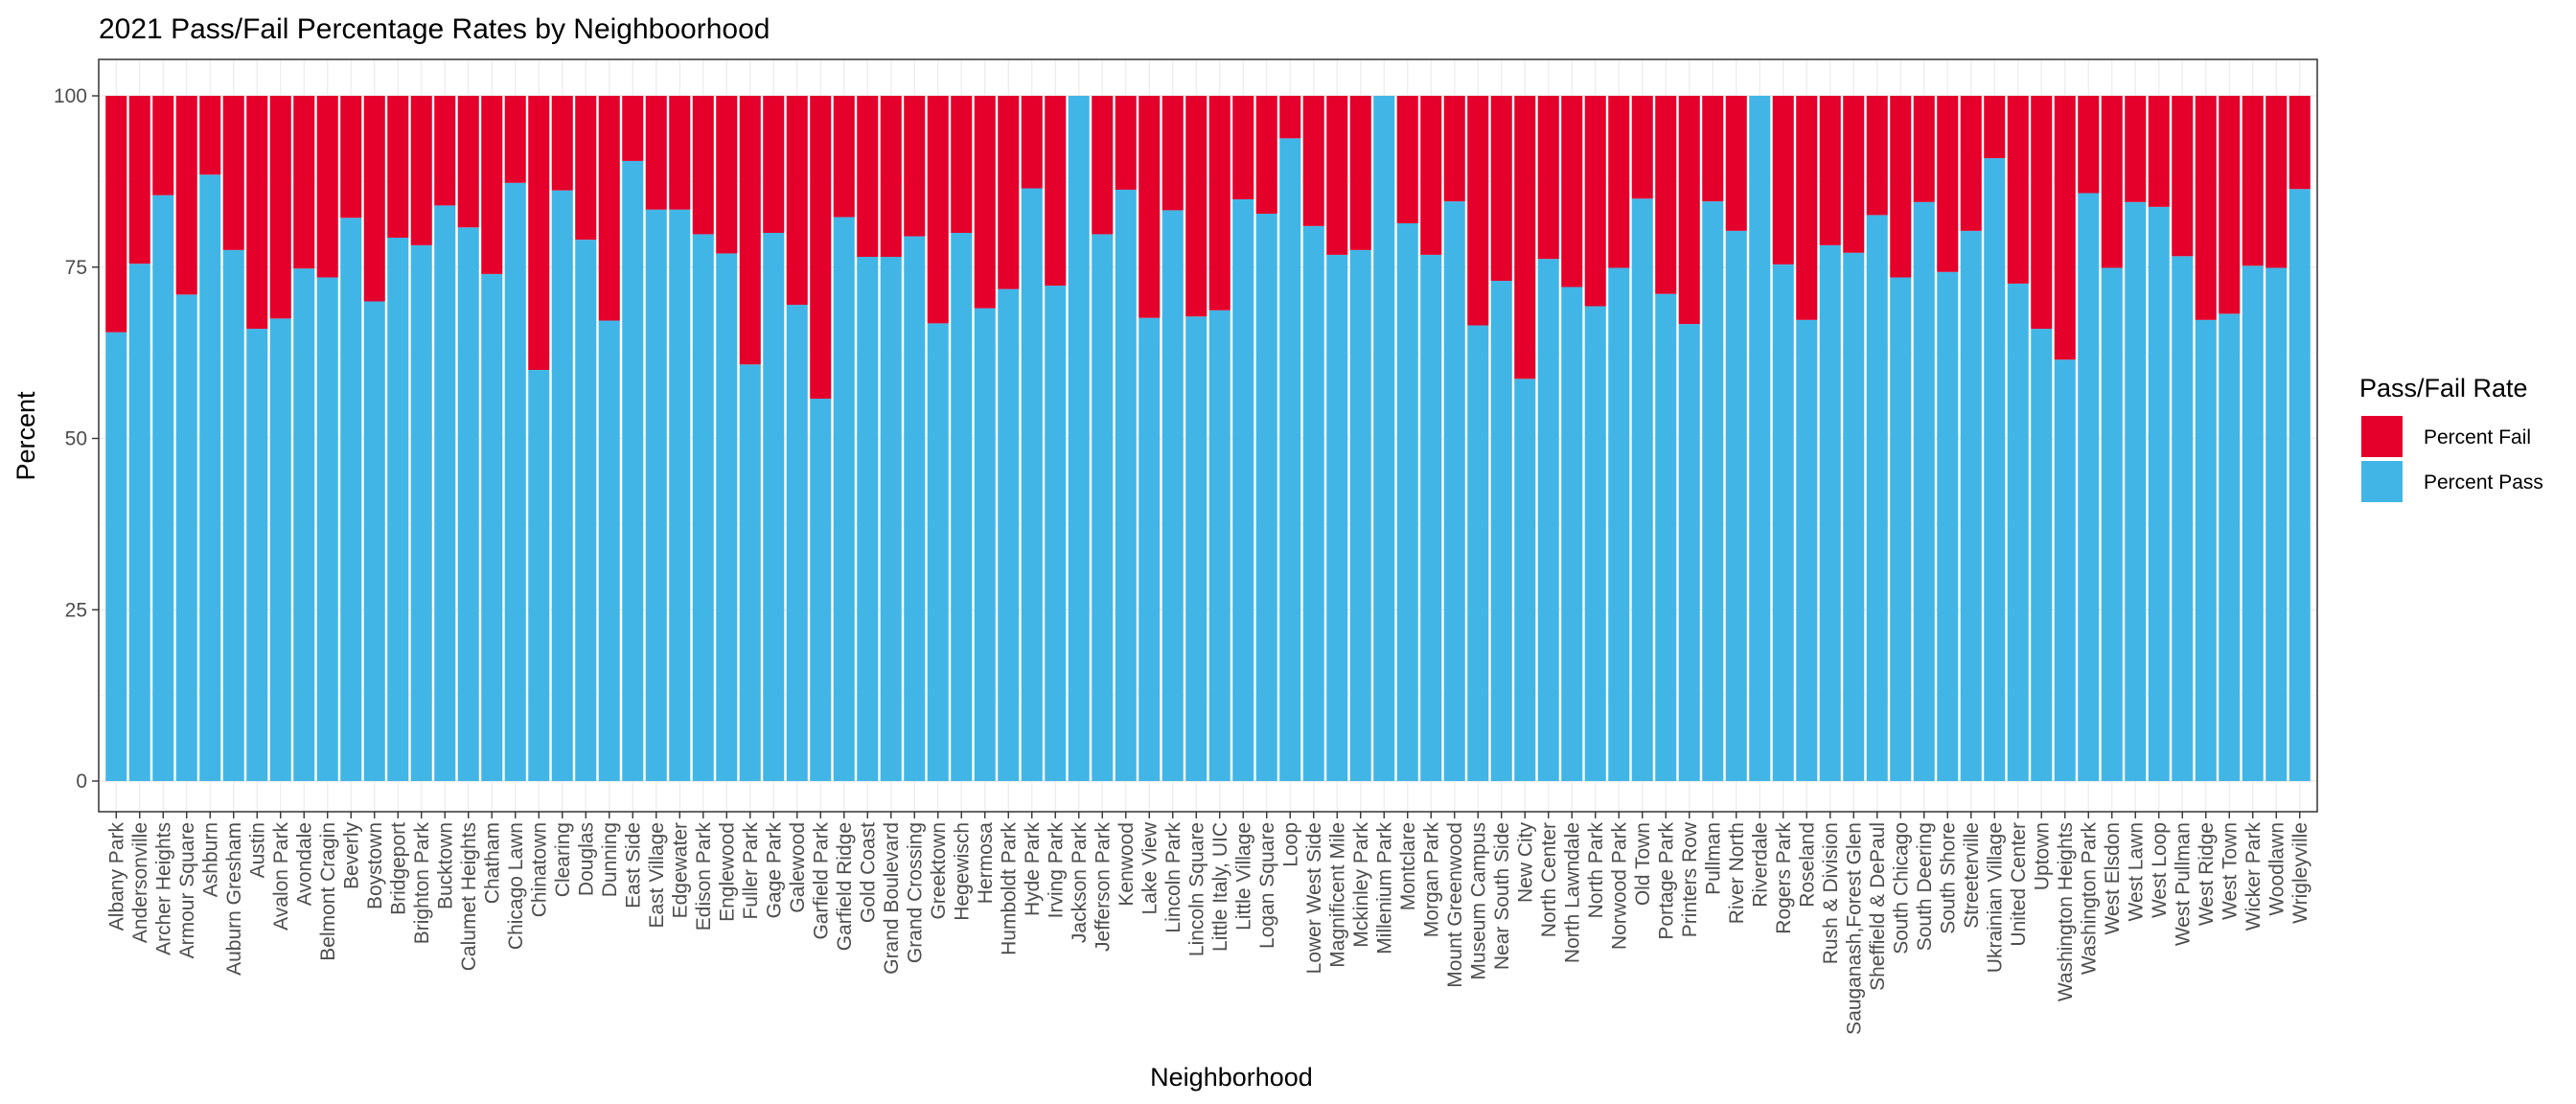 This screenshot has height=1104, width=2576. I want to click on x-tick-label: Edison Park, so click(704, 877).